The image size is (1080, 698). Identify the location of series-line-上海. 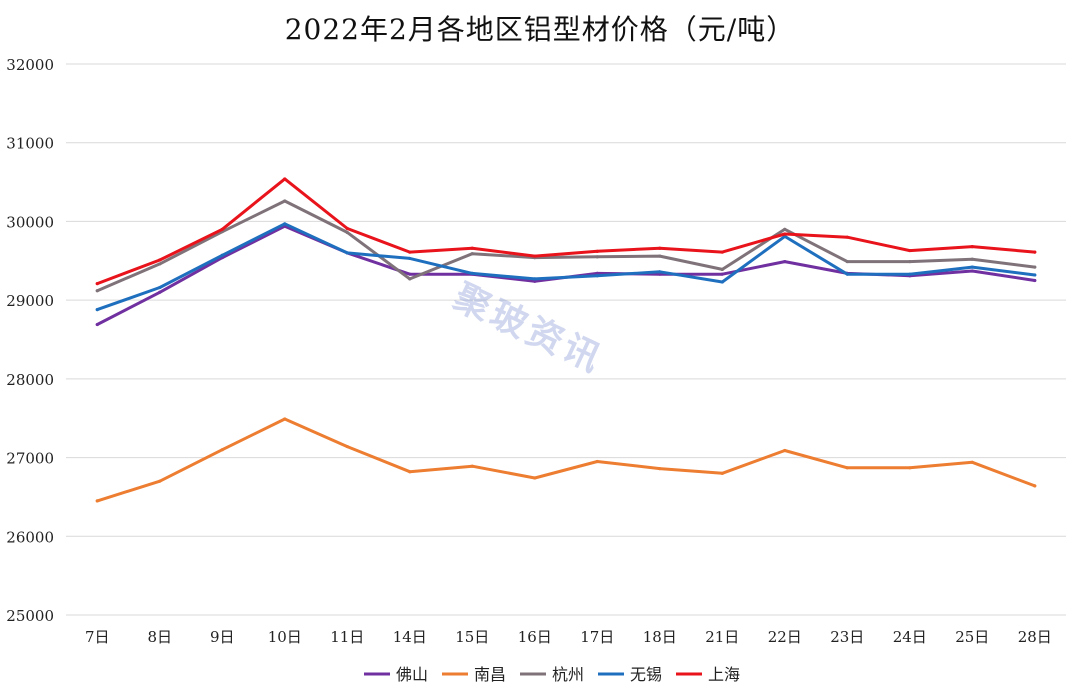
(566, 231).